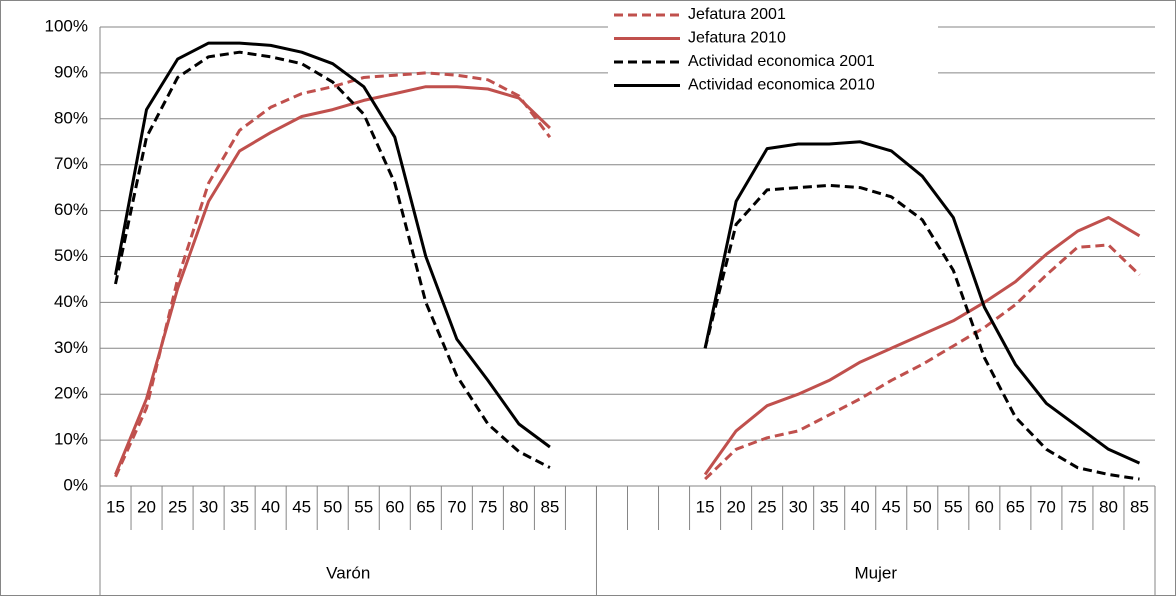 The image size is (1176, 596). Describe the element at coordinates (737, 38) in the screenshot. I see `legend-label: Jefatura 2010` at that location.